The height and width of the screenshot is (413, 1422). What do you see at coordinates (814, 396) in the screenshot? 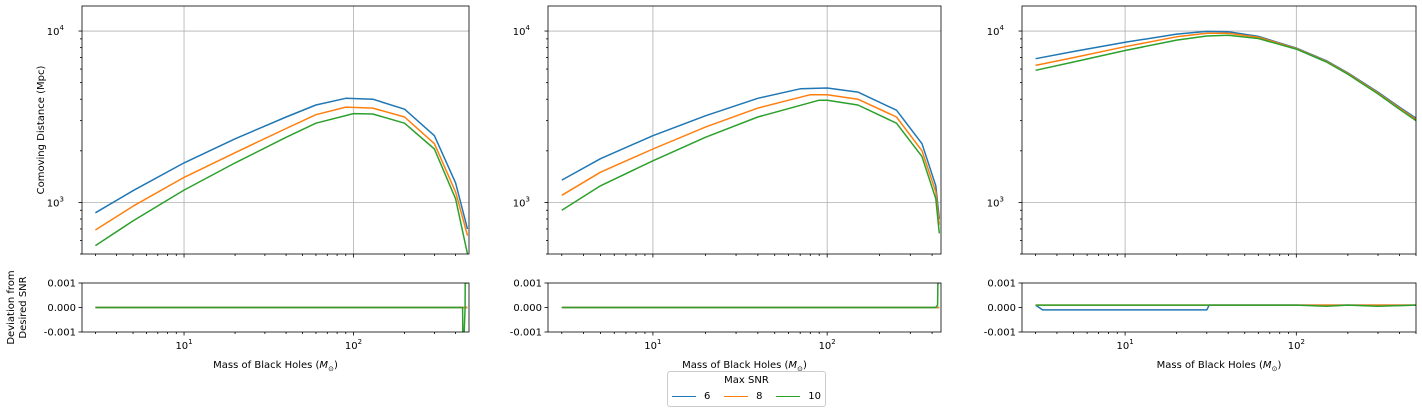
I see `legend-label-10: 10` at bounding box center [814, 396].